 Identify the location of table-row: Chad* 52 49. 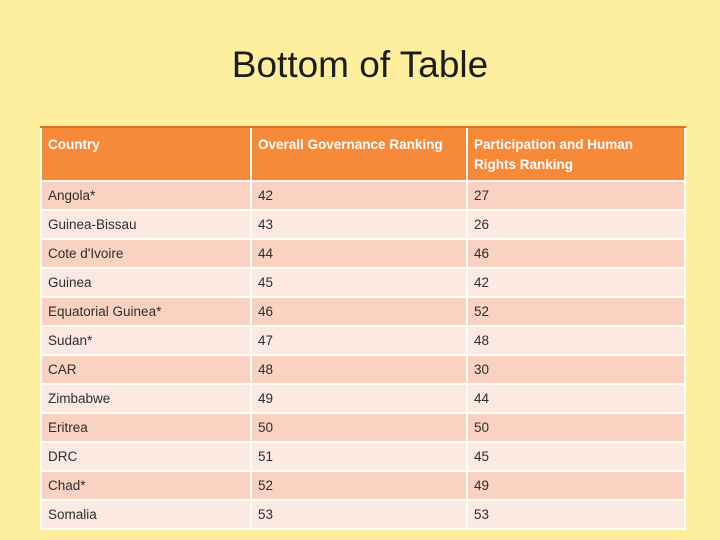
(363, 485).